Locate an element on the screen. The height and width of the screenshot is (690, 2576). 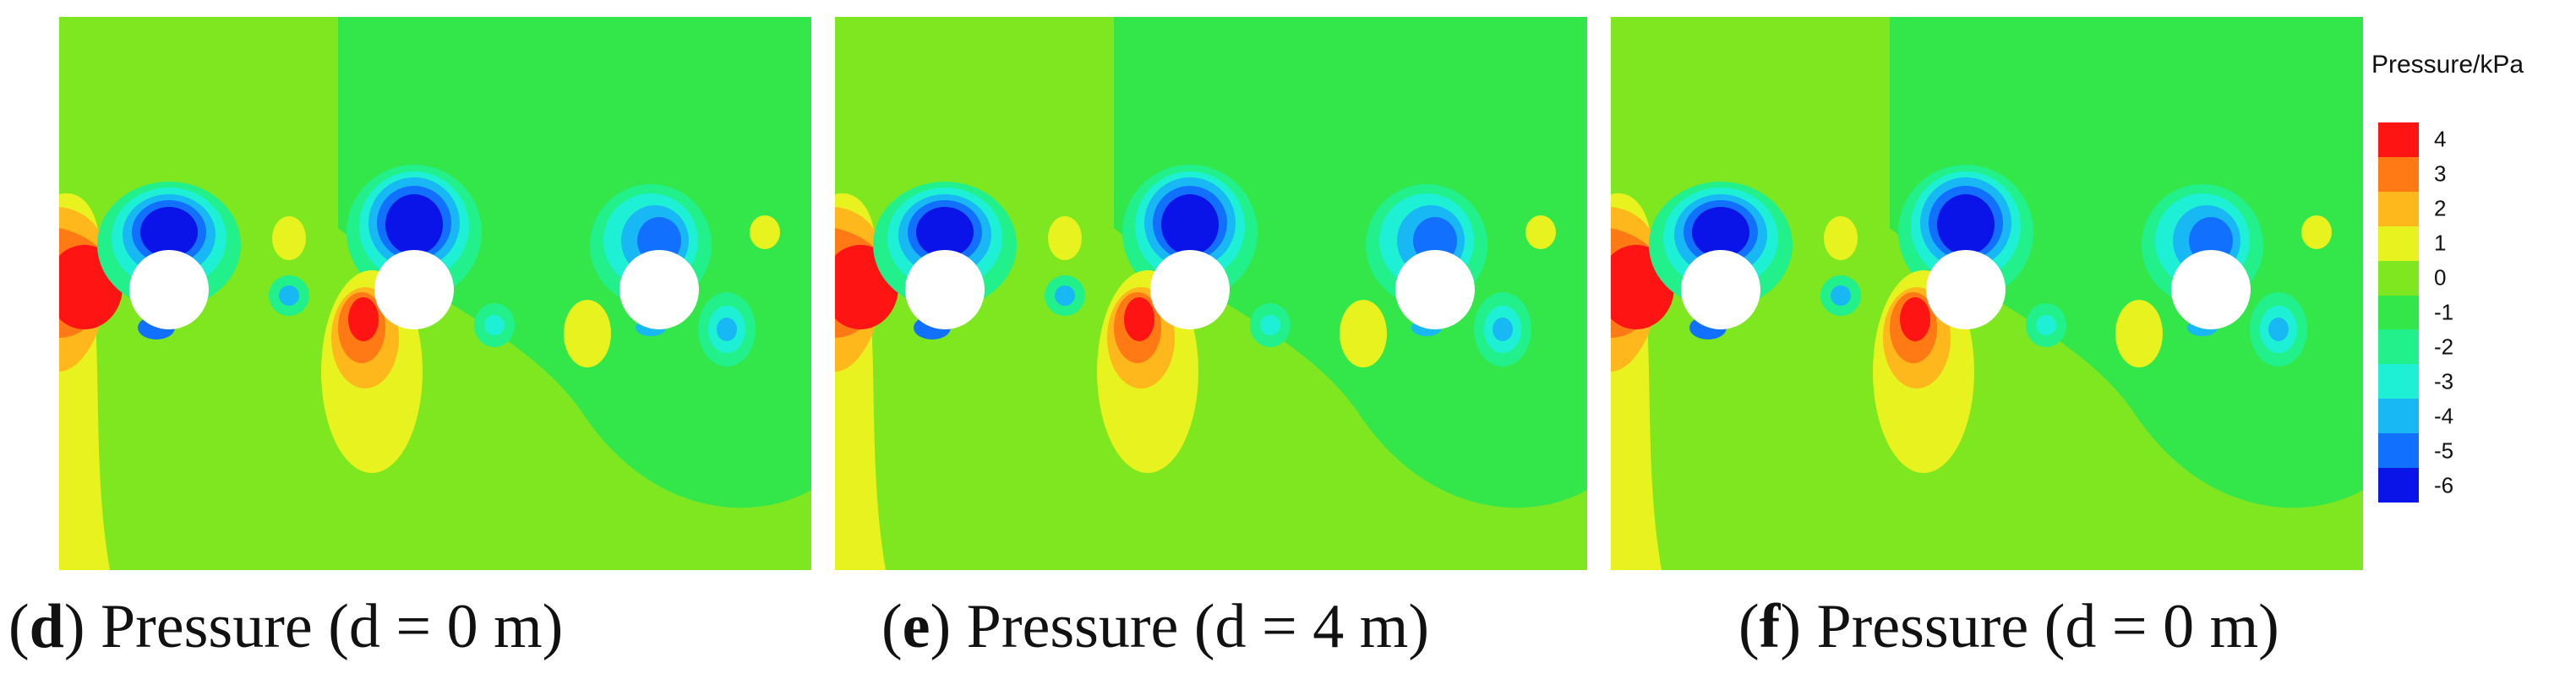
colorbar-tick-label: -1 is located at coordinates (2444, 312).